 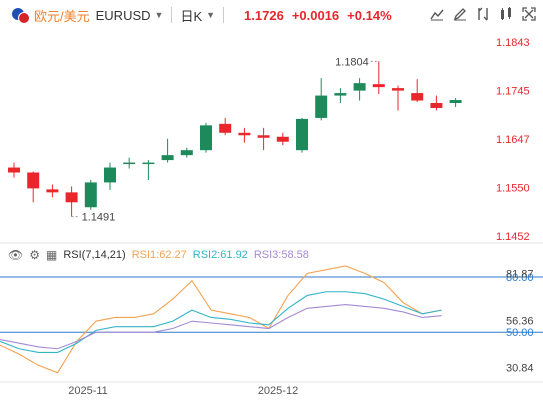 What do you see at coordinates (34, 255) in the screenshot?
I see `gear-icon: ⚙` at bounding box center [34, 255].